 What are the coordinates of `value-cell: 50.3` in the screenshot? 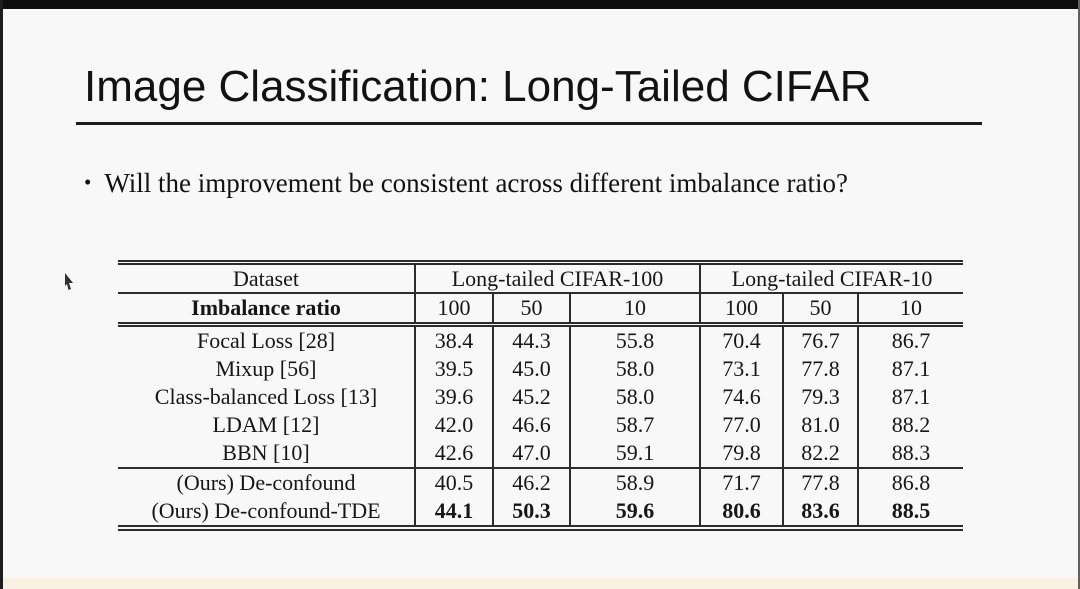 It's located at (531, 512).